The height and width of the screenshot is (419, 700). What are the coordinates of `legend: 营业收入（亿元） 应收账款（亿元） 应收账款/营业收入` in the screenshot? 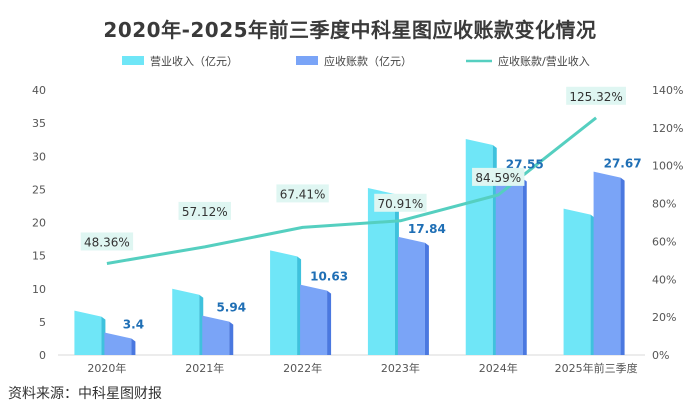 It's located at (356, 61).